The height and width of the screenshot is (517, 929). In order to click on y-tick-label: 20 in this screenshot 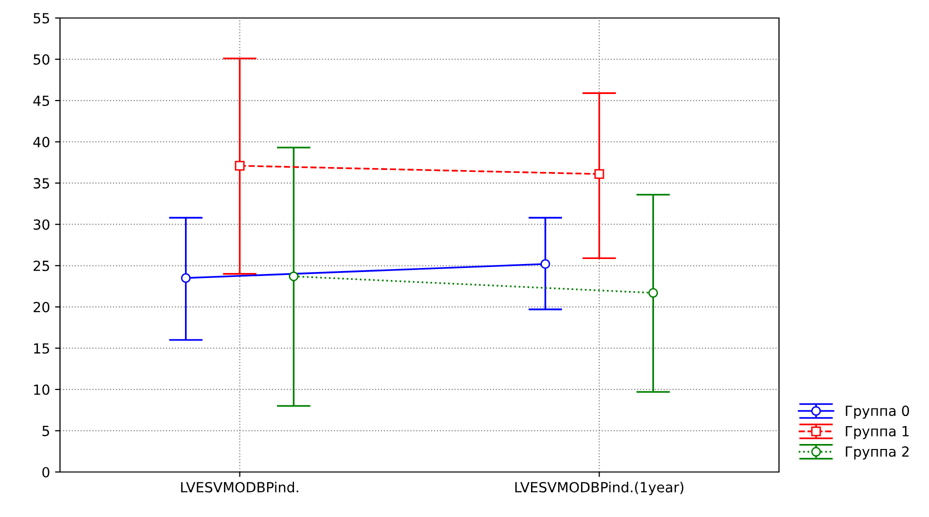, I will do `click(42, 307)`.